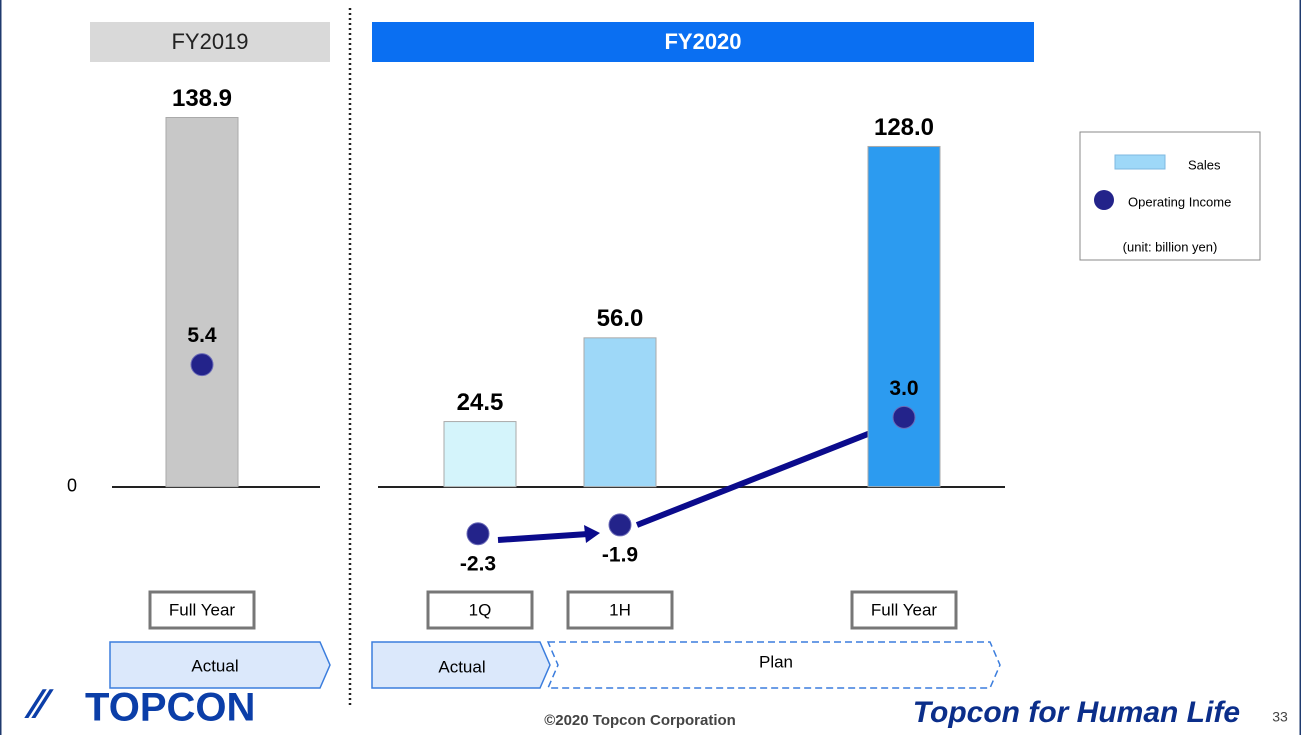 This screenshot has width=1301, height=735. What do you see at coordinates (592, 534) in the screenshot?
I see `arrow-head` at bounding box center [592, 534].